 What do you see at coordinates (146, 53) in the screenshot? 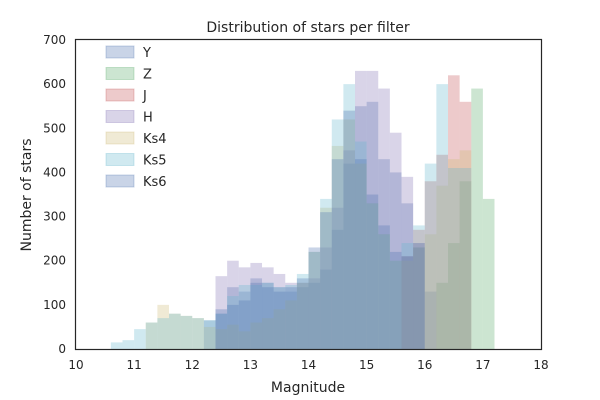
I see `legend-label: Y` at bounding box center [146, 53].